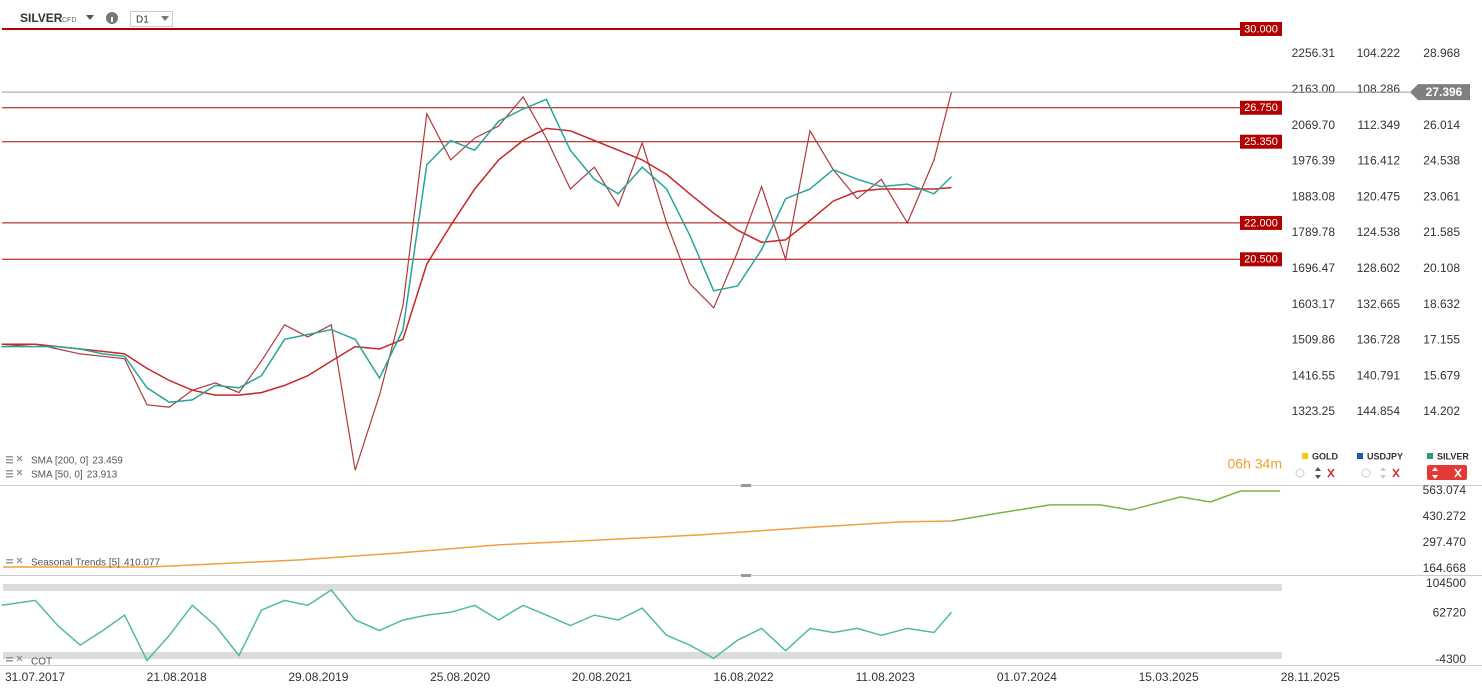  I want to click on timeframe-dropdown, so click(165, 18).